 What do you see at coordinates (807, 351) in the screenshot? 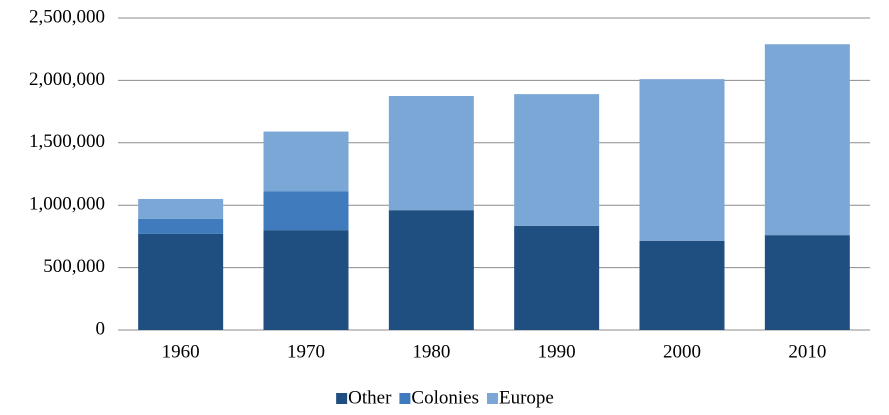
I see `x-tick-label: 2010` at bounding box center [807, 351].